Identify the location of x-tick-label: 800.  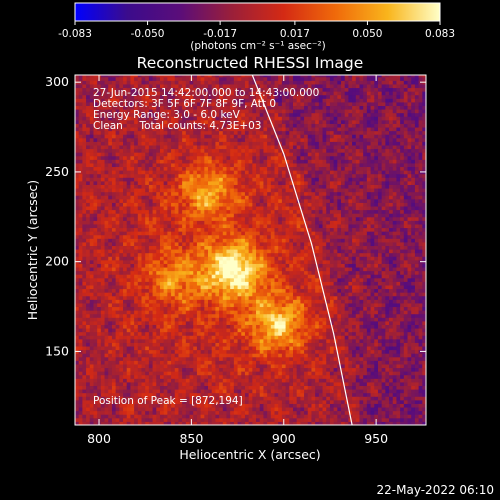
(99, 438).